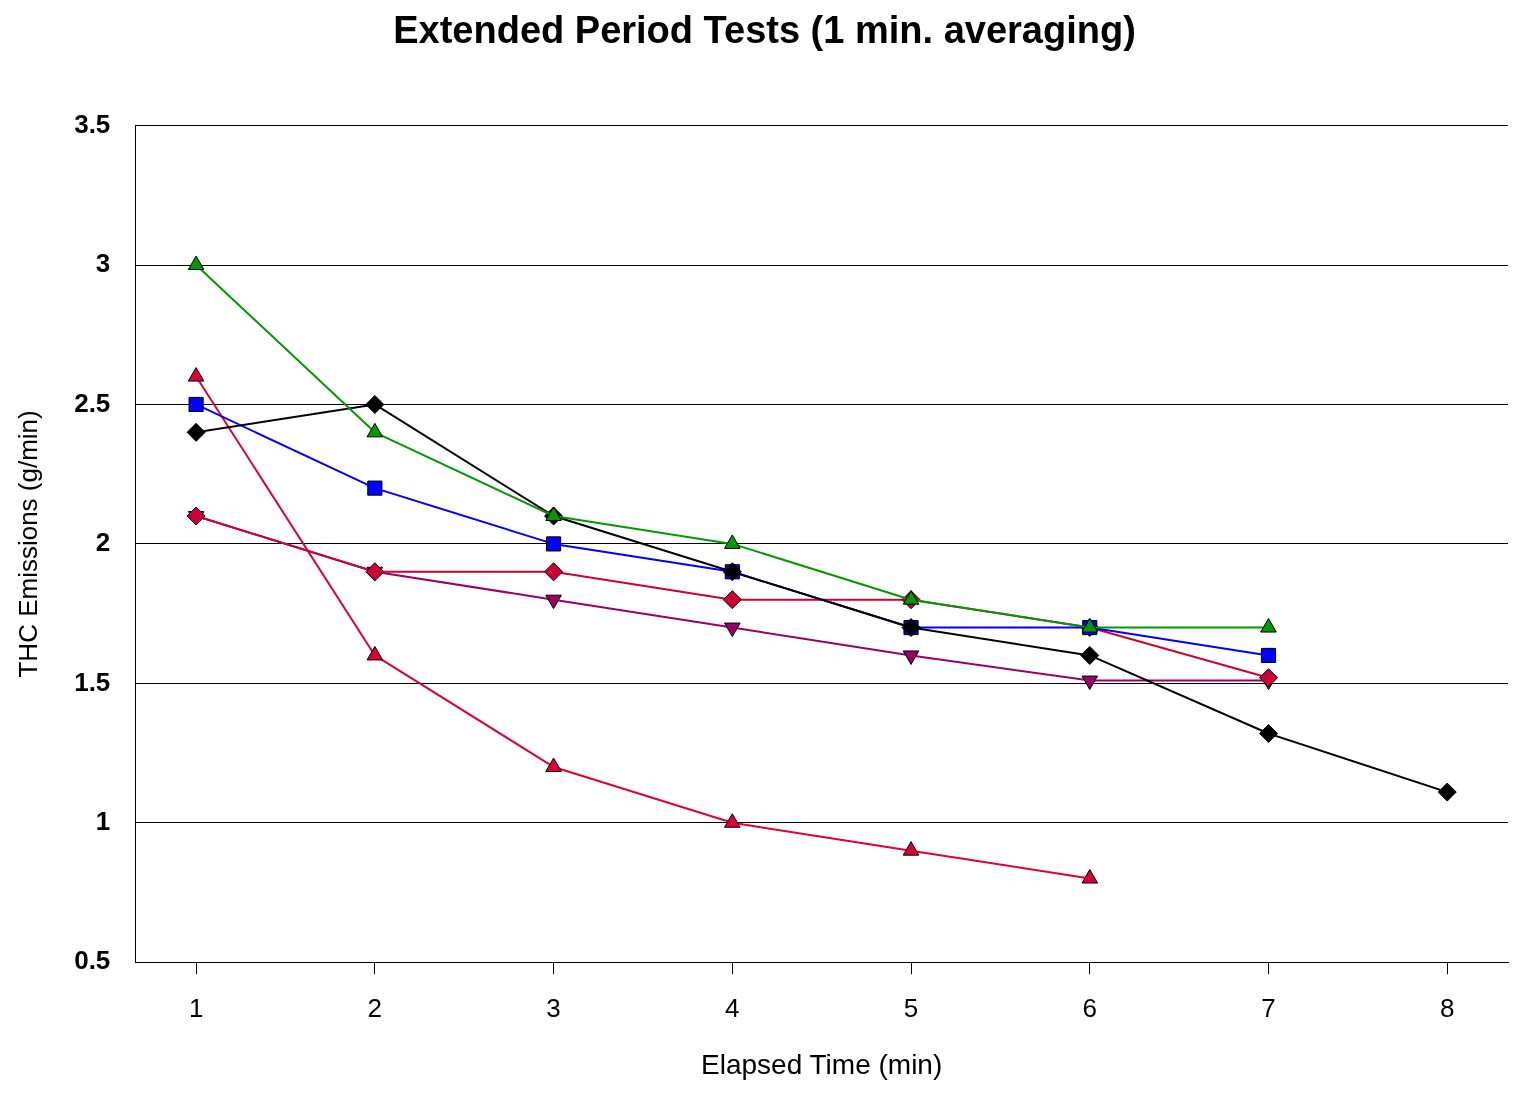  Describe the element at coordinates (92, 681) in the screenshot. I see `y-tick-label: 1.5` at that location.